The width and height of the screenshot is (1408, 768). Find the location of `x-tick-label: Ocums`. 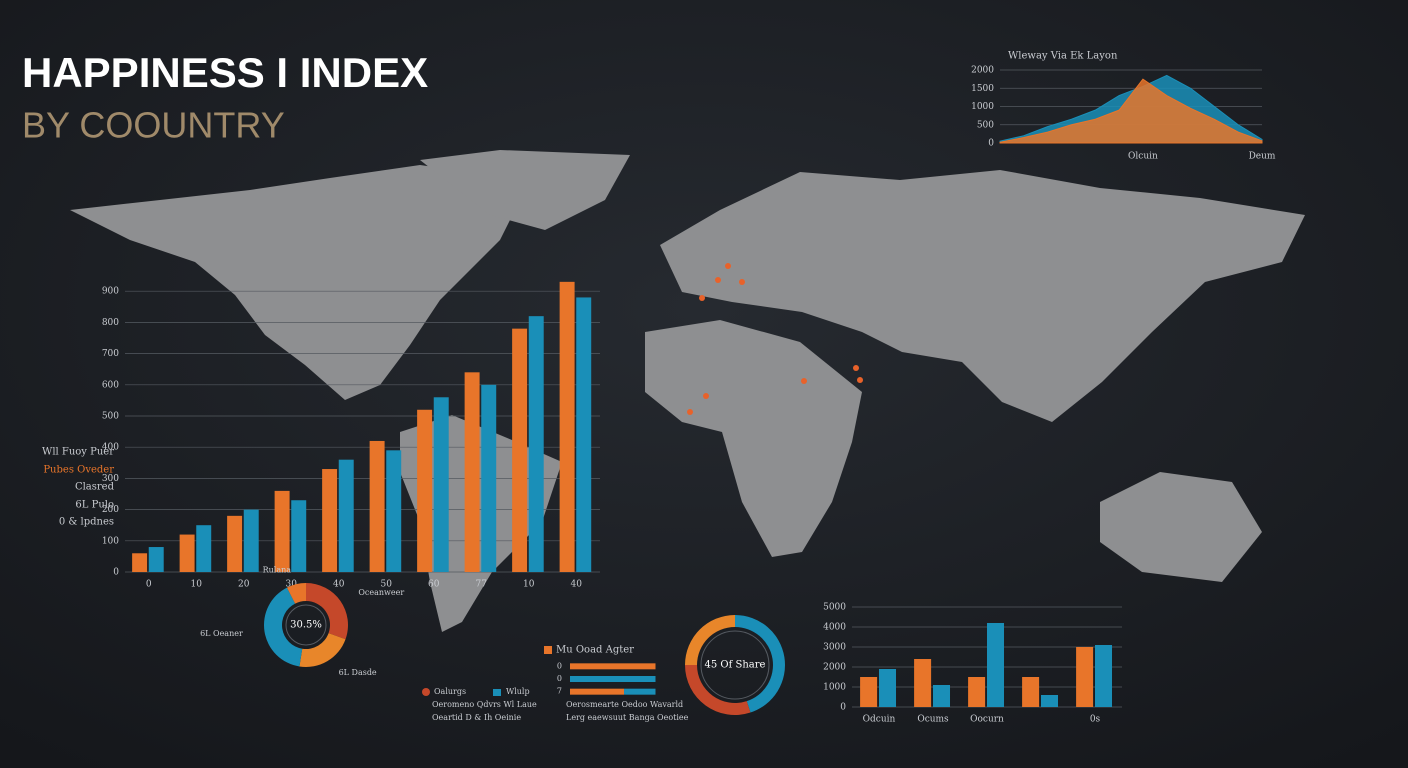

x-tick-label: Ocums is located at coordinates (933, 720).